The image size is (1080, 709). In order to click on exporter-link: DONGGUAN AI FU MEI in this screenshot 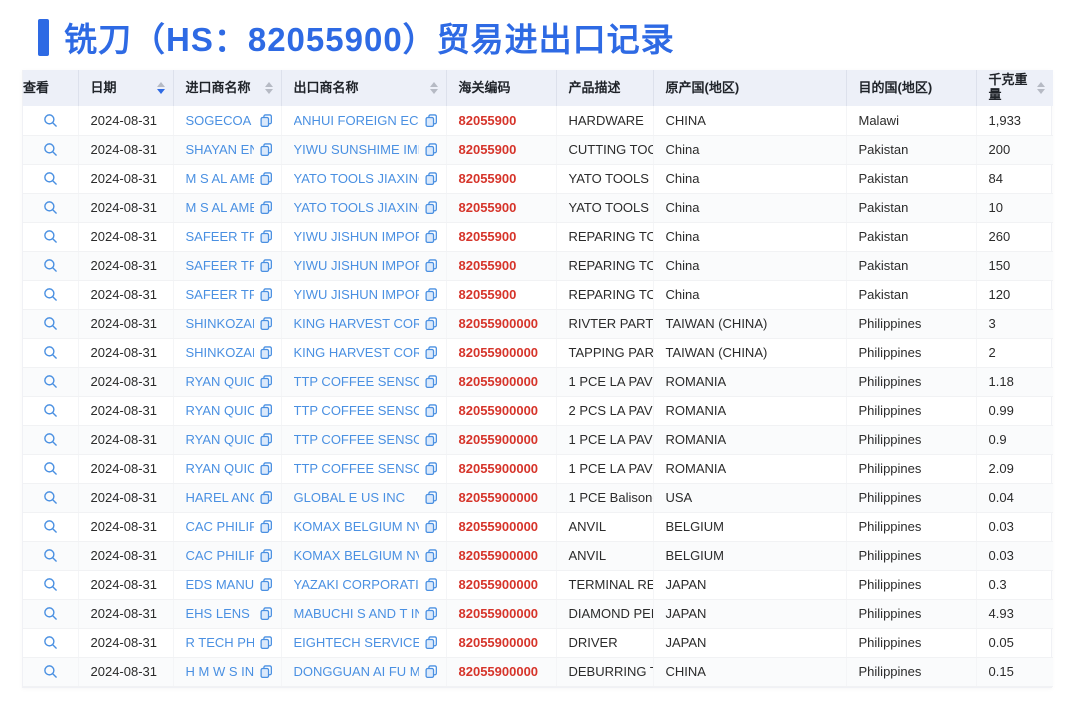, I will do `click(356, 671)`.